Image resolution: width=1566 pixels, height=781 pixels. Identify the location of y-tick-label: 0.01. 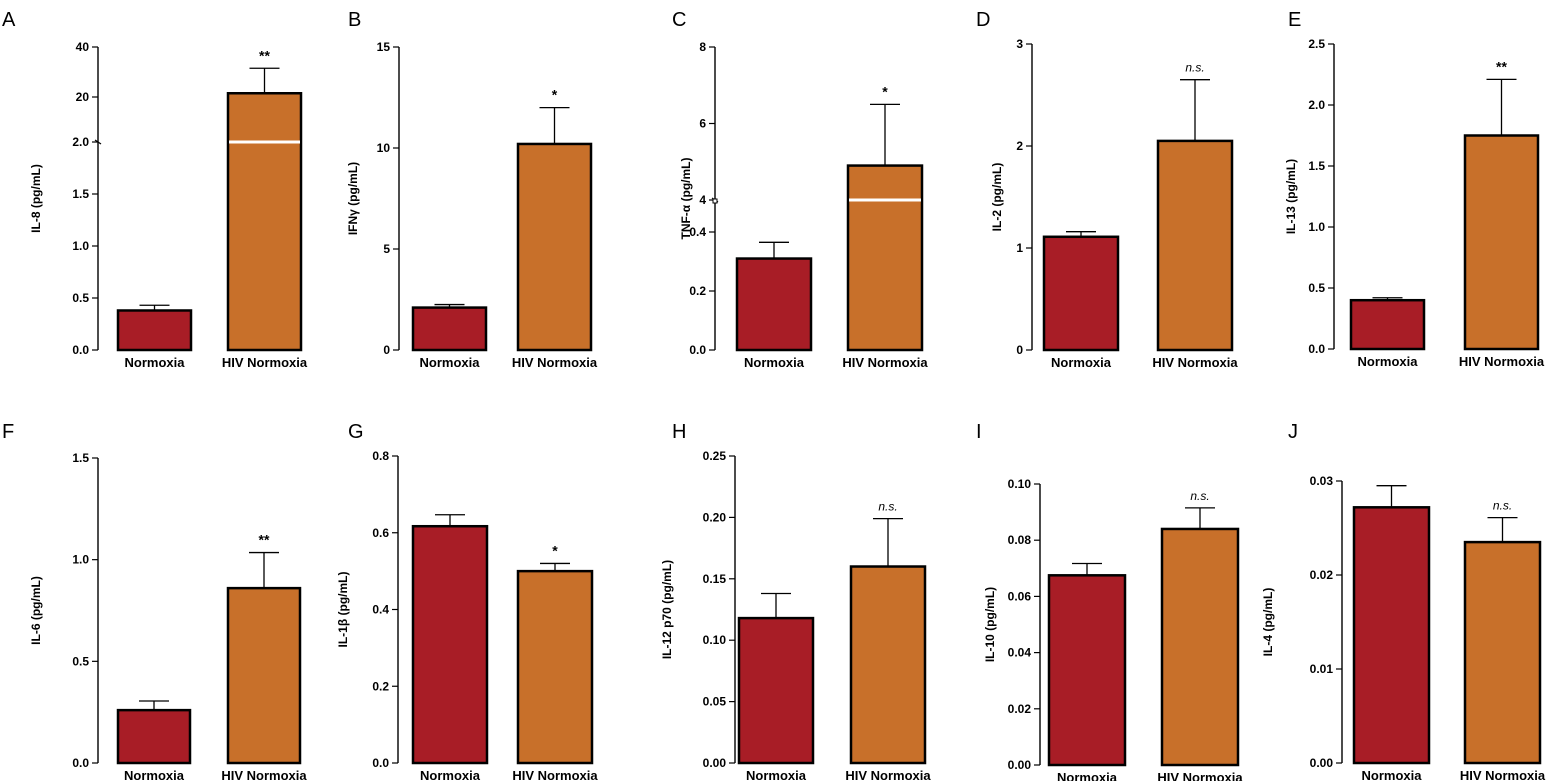
(1322, 669).